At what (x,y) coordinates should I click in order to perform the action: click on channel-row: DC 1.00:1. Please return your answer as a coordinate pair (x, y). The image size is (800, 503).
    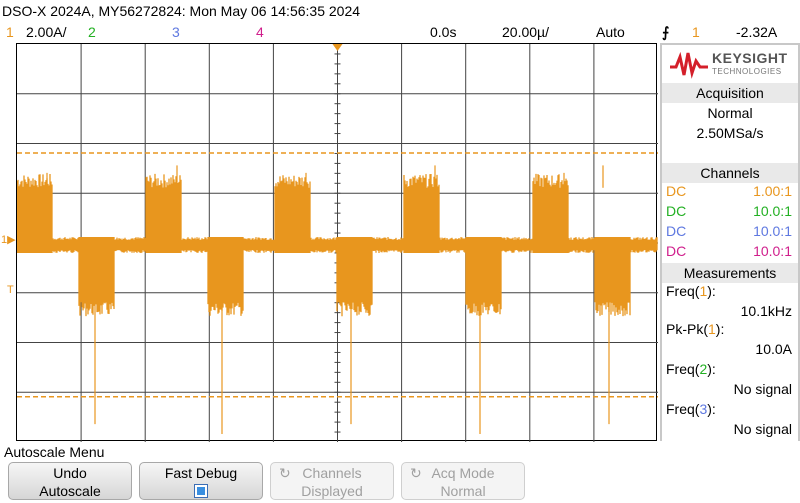
    Looking at the image, I should click on (729, 191).